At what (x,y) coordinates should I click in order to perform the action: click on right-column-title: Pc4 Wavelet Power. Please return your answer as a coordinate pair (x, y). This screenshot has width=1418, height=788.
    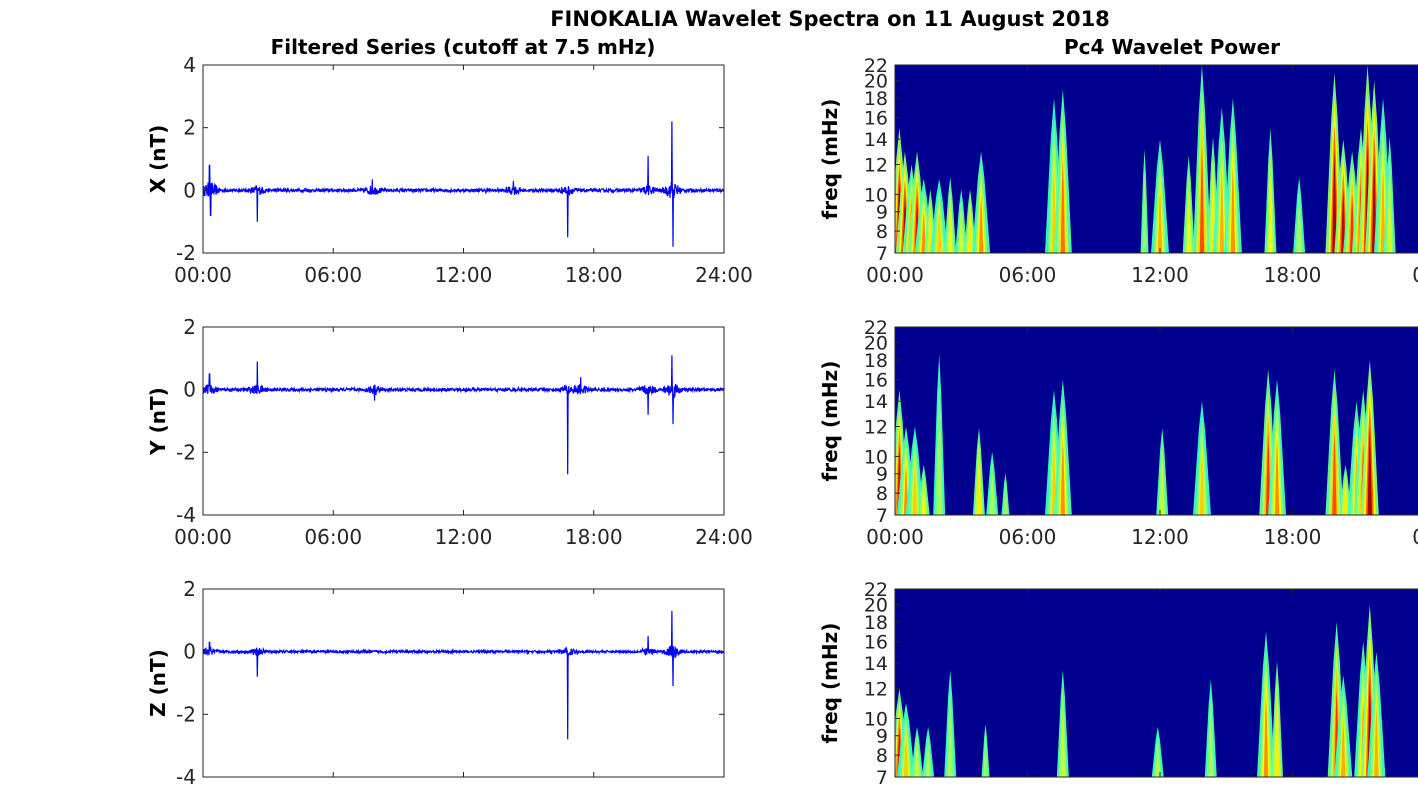
    Looking at the image, I should click on (1172, 47).